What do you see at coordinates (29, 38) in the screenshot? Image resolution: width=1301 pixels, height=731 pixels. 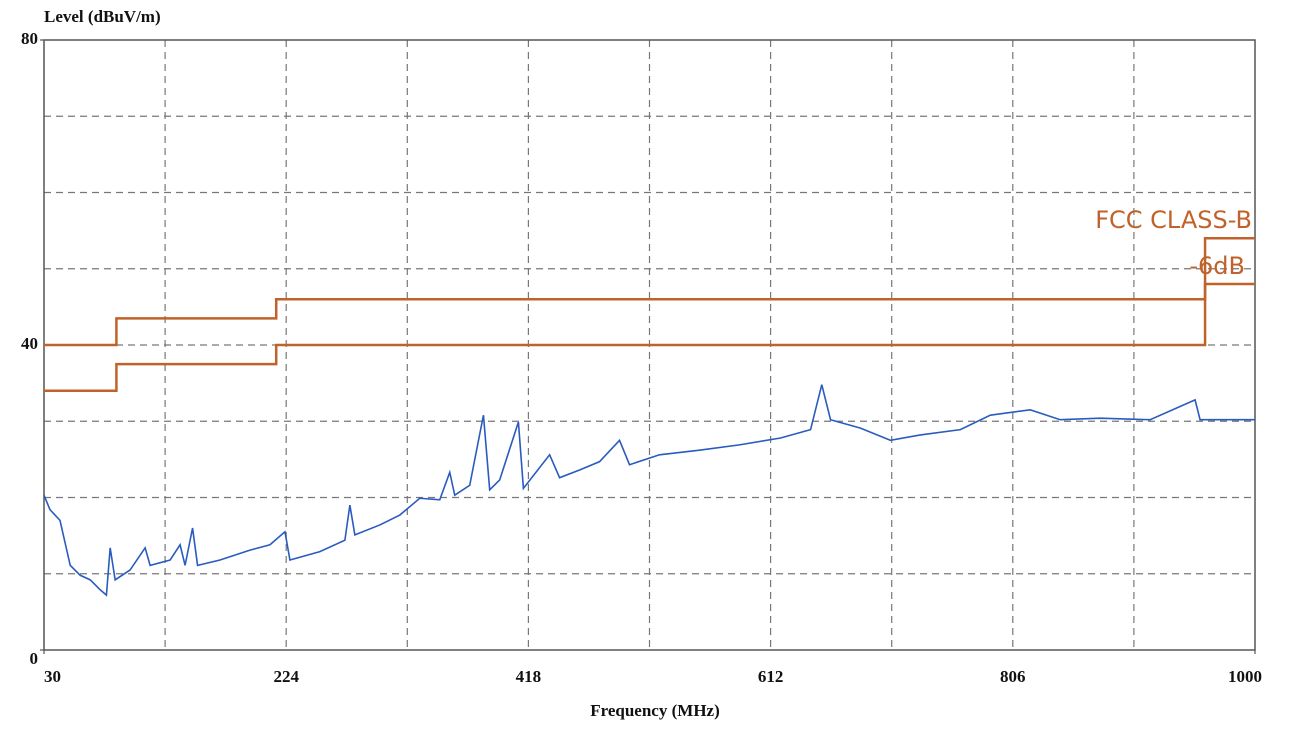 I see `y-tick-label: 80` at bounding box center [29, 38].